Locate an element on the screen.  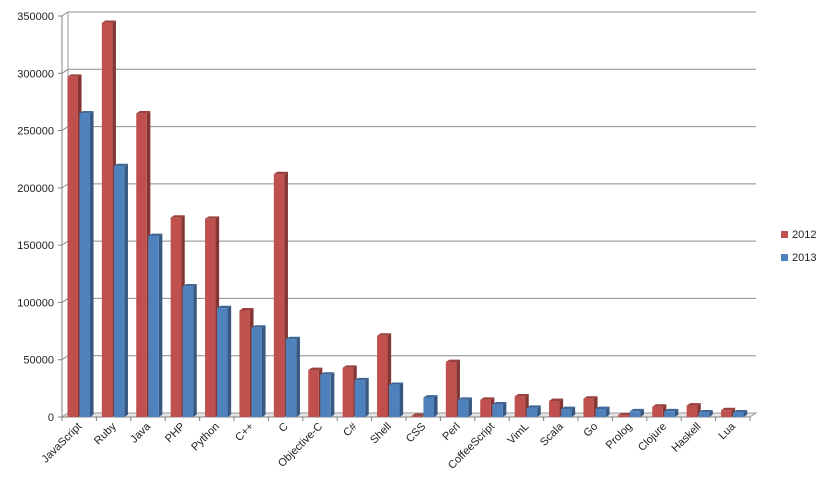
bar-2013-JavaScript is located at coordinates (86, 263).